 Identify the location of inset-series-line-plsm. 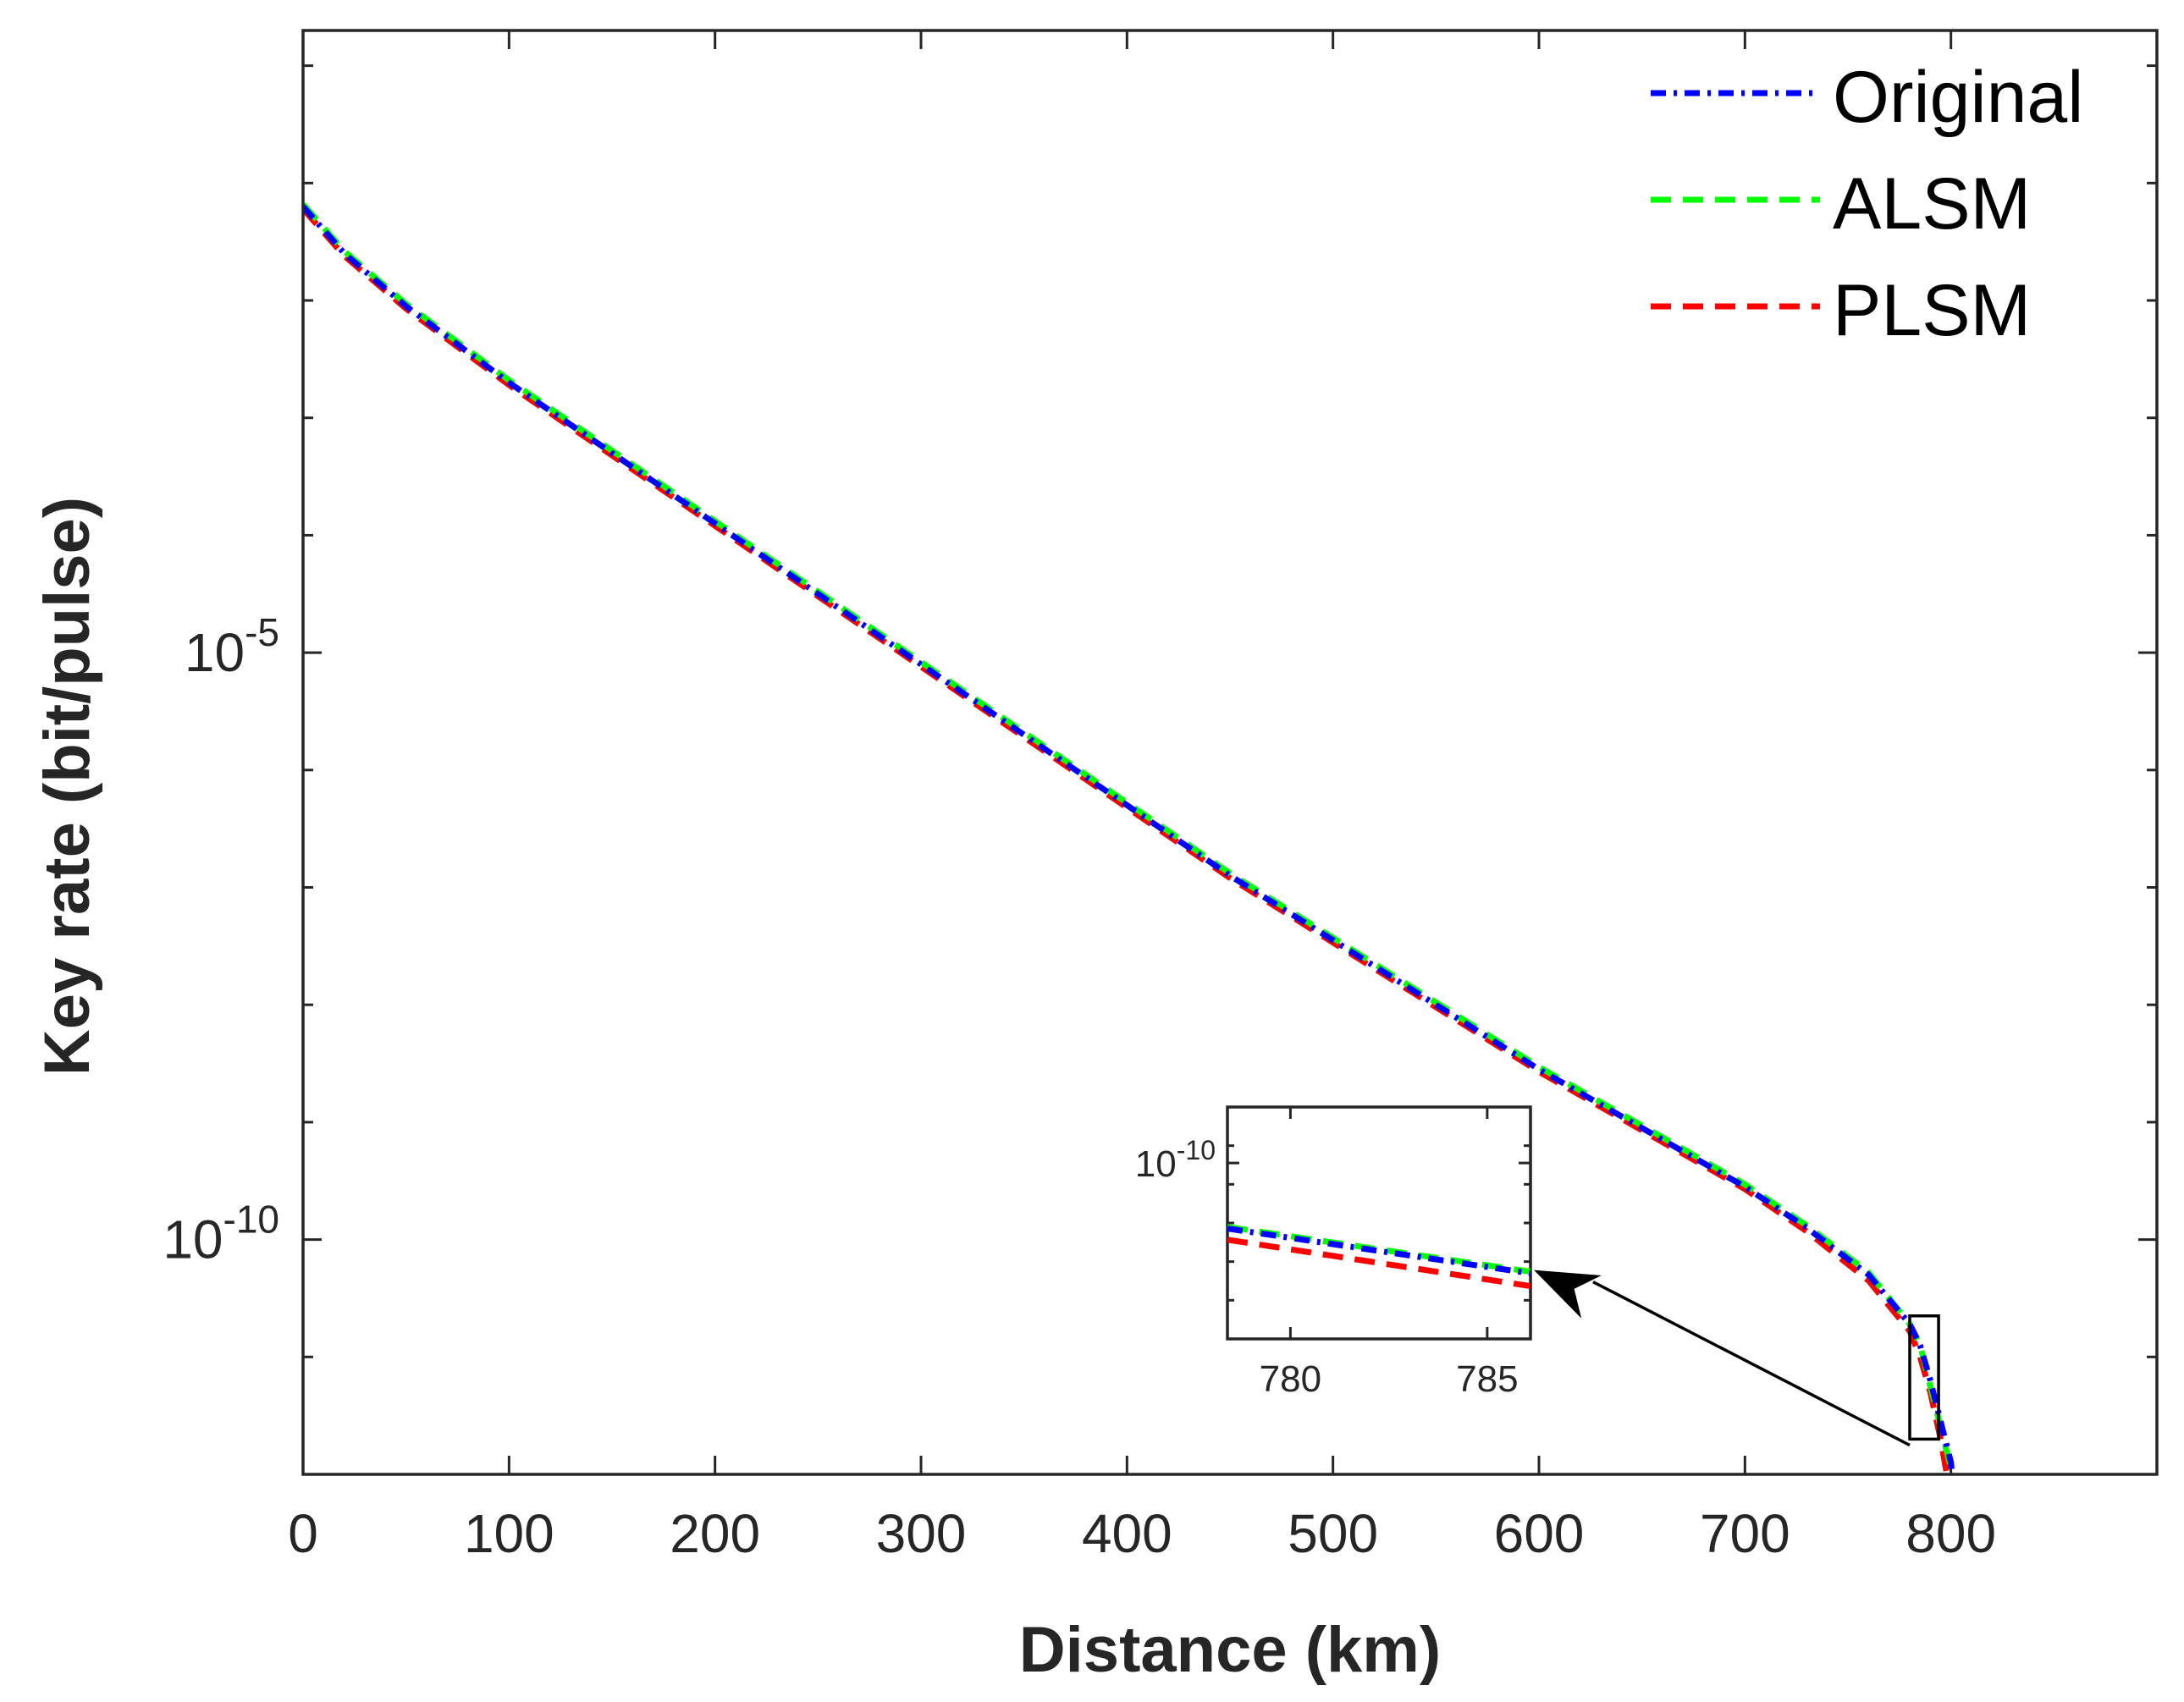
(1378, 1263).